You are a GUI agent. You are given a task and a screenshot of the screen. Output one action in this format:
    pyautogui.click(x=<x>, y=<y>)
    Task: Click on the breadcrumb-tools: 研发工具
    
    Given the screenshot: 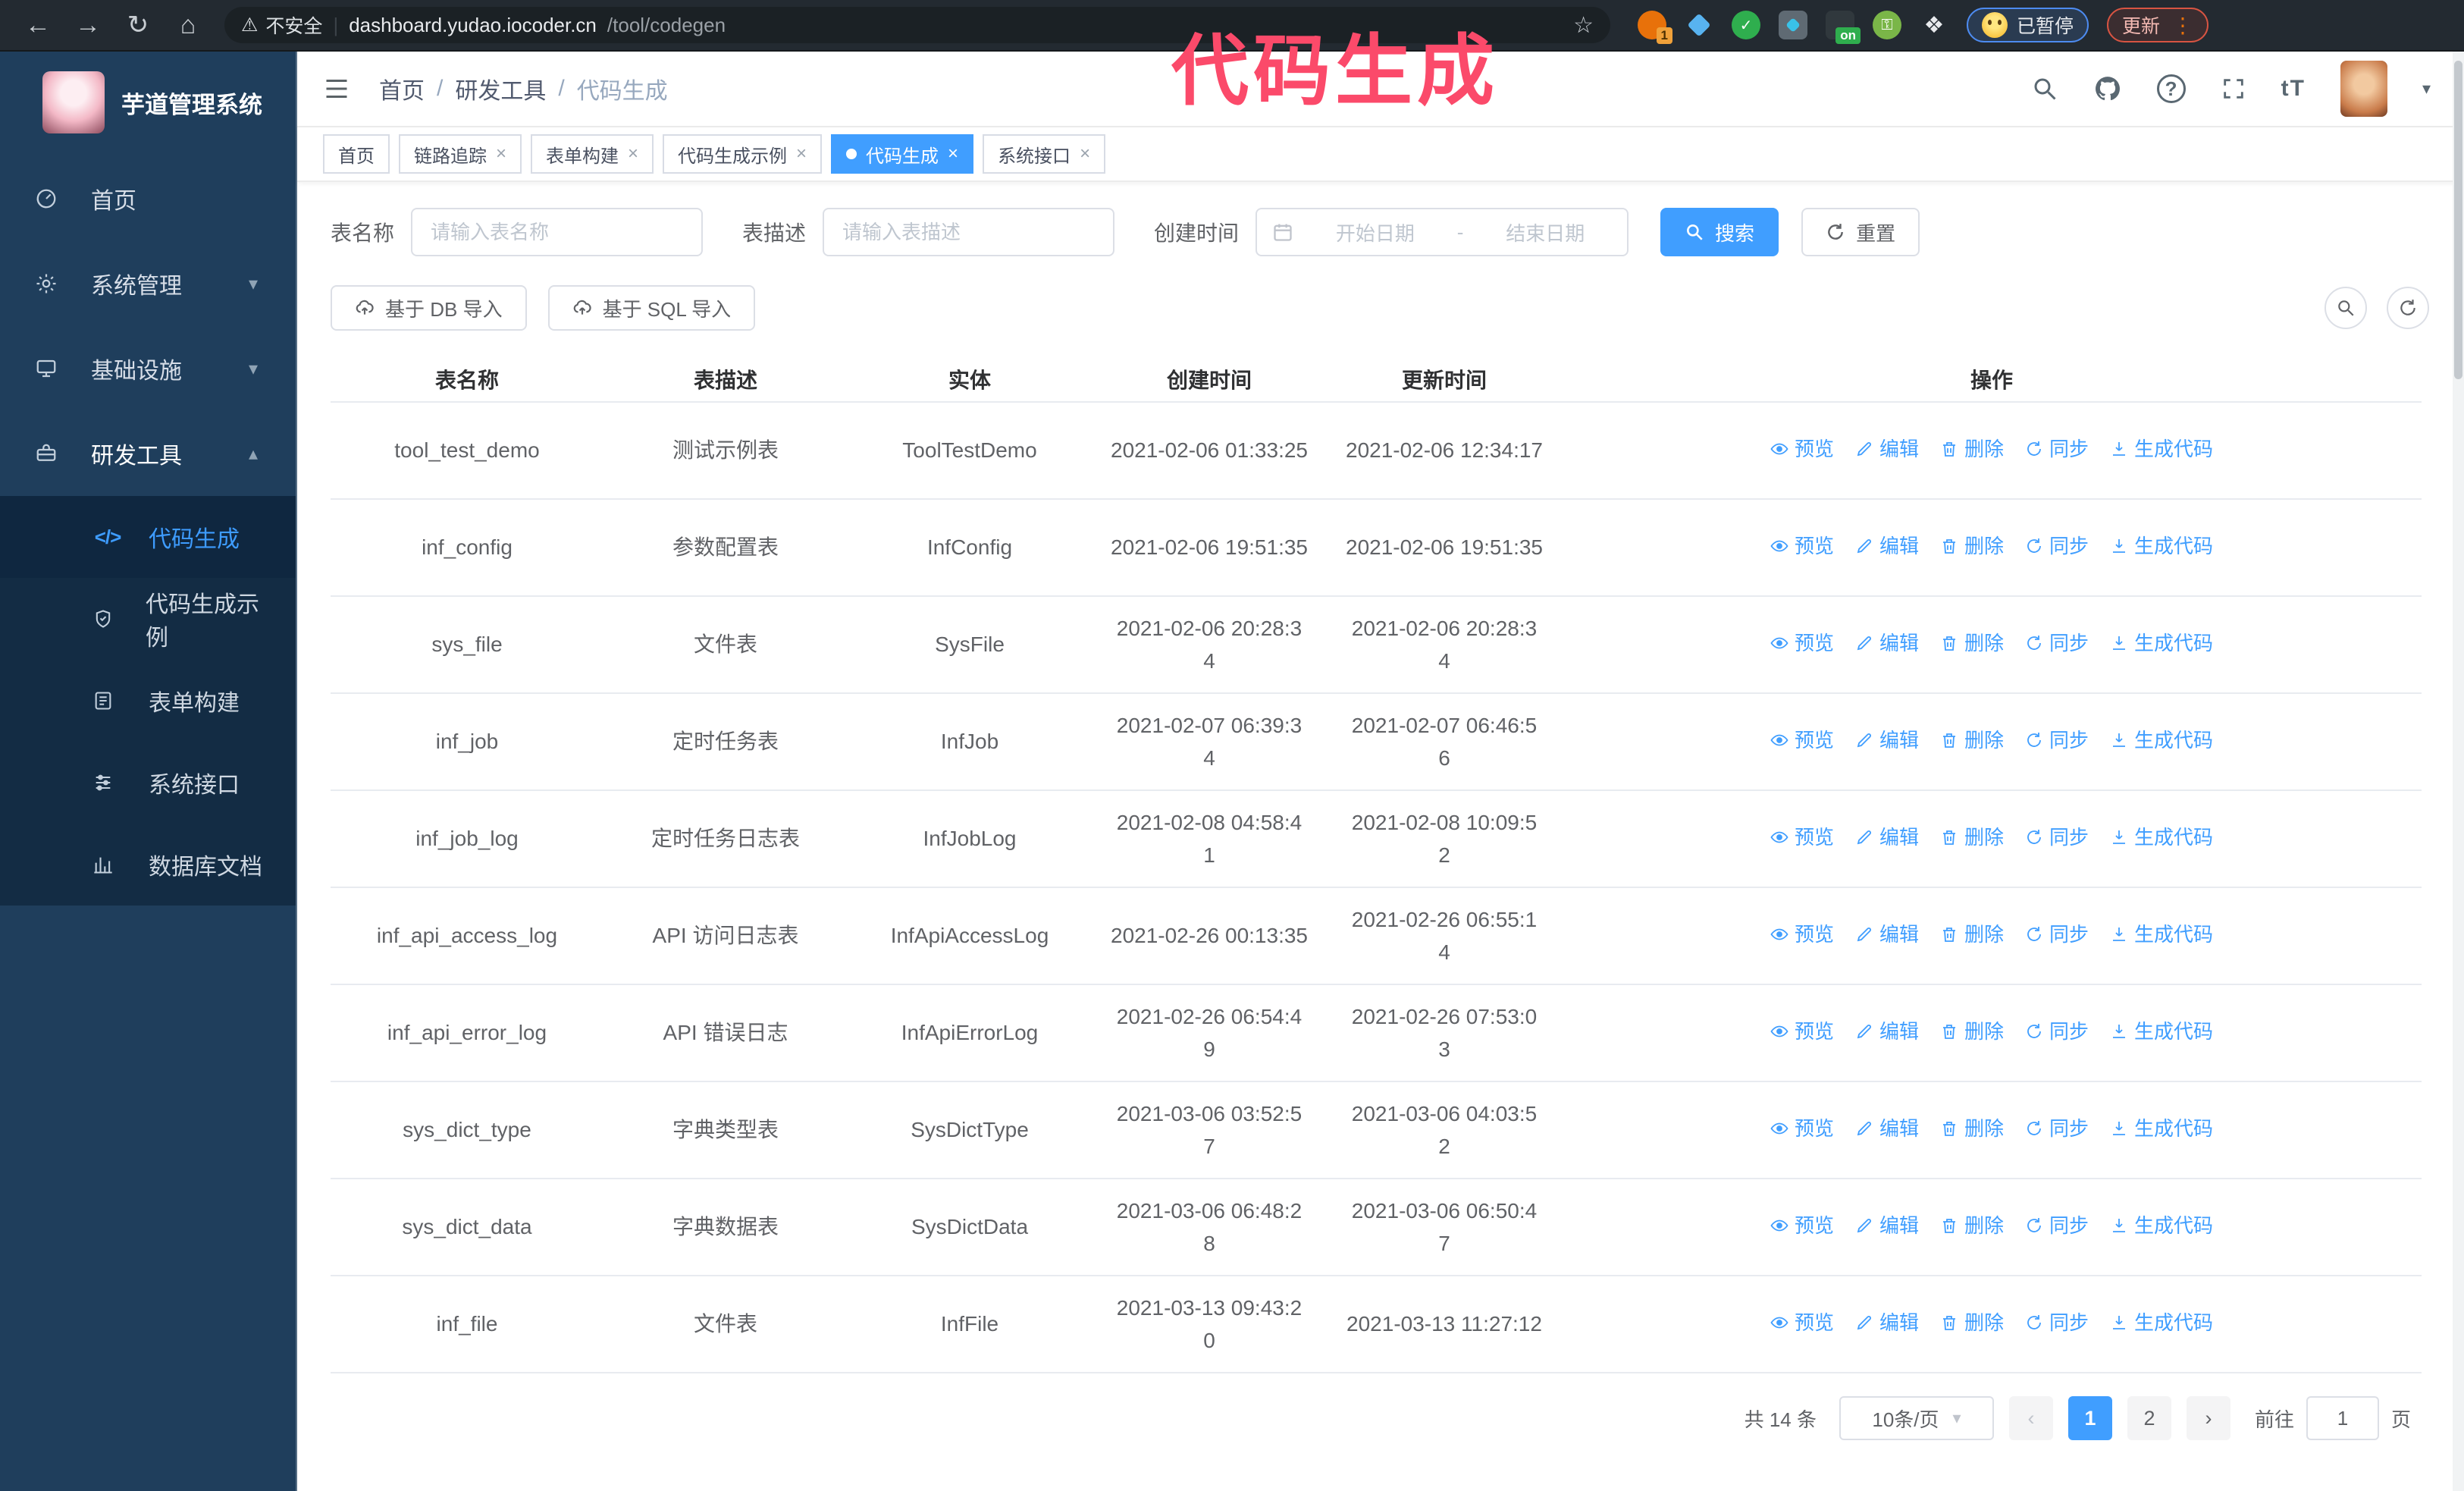 What is the action you would take?
    pyautogui.click(x=501, y=91)
    